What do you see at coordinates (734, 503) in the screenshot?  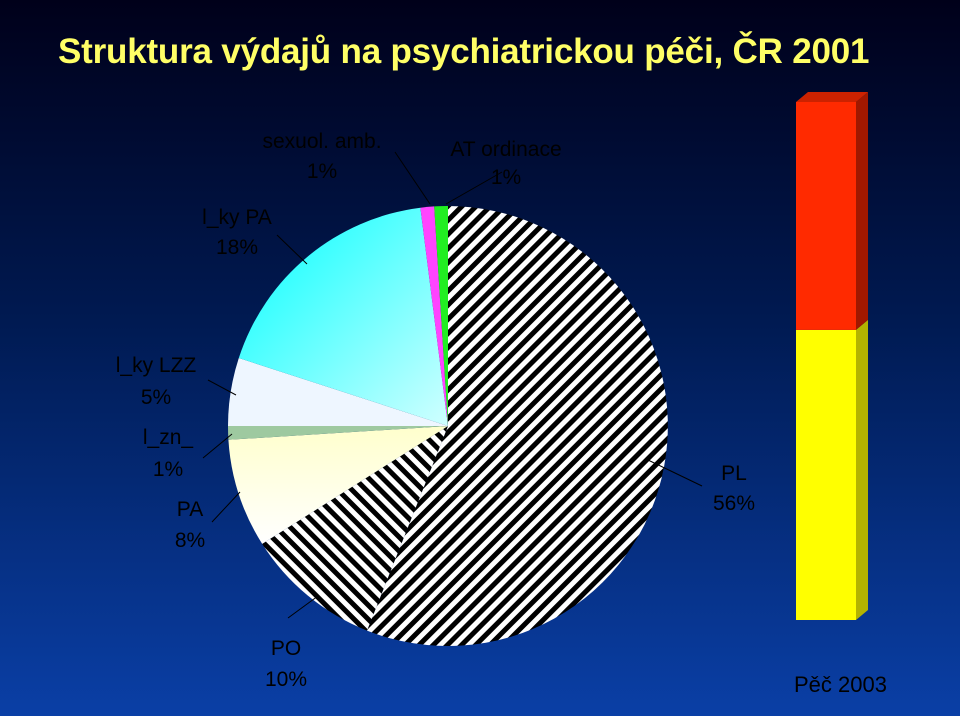 I see `slice-percent-label: 56%` at bounding box center [734, 503].